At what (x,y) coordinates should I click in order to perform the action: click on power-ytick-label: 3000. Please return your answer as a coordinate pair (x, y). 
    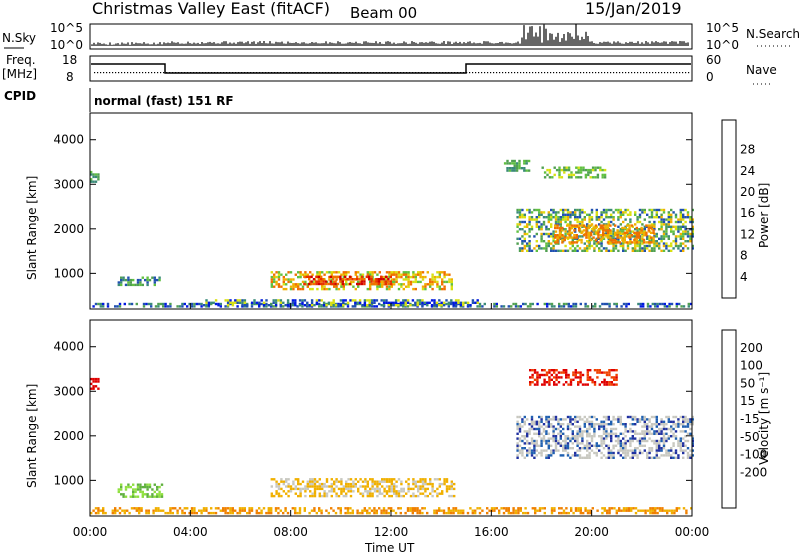
    Looking at the image, I should click on (68, 184).